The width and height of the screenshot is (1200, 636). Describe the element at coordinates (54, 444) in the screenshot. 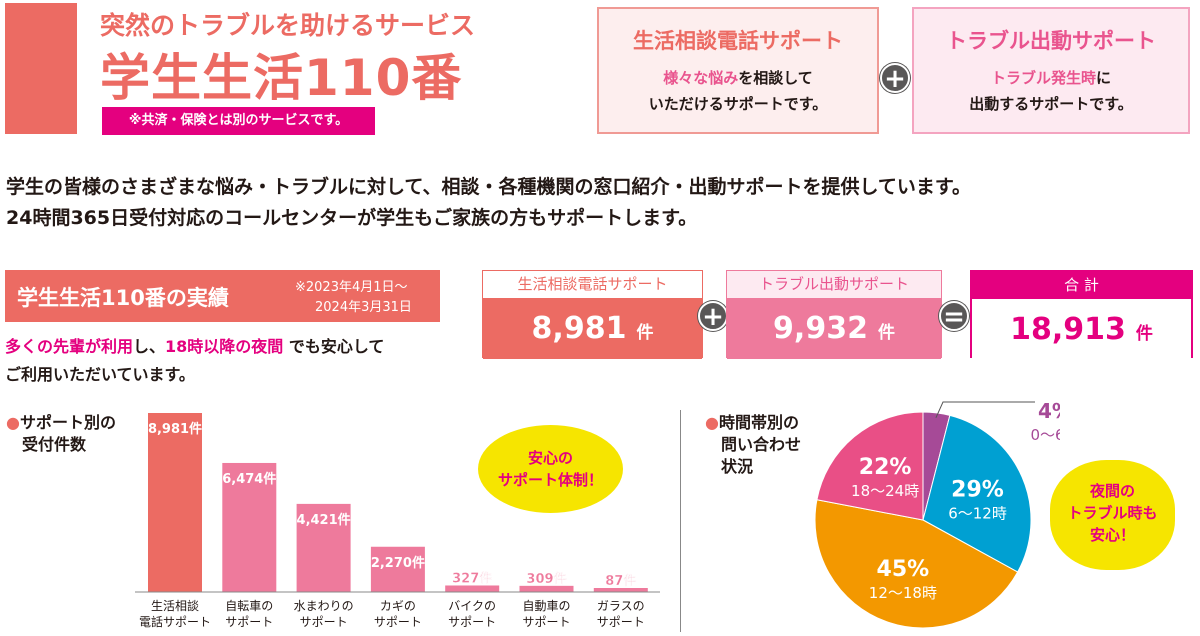

I see `title-line: 受付件数` at that location.